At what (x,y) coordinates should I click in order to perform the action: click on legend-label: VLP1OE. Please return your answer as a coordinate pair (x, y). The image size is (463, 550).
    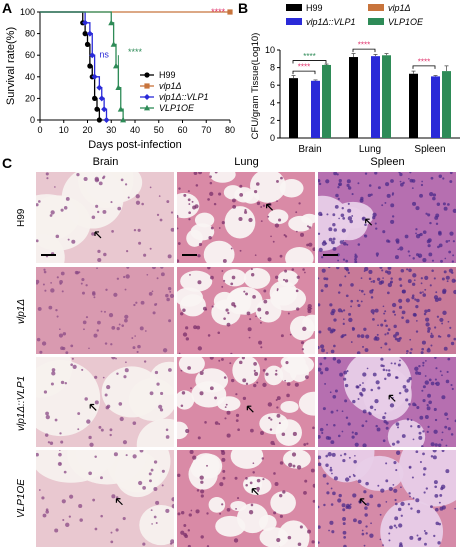
    Looking at the image, I should click on (177, 108).